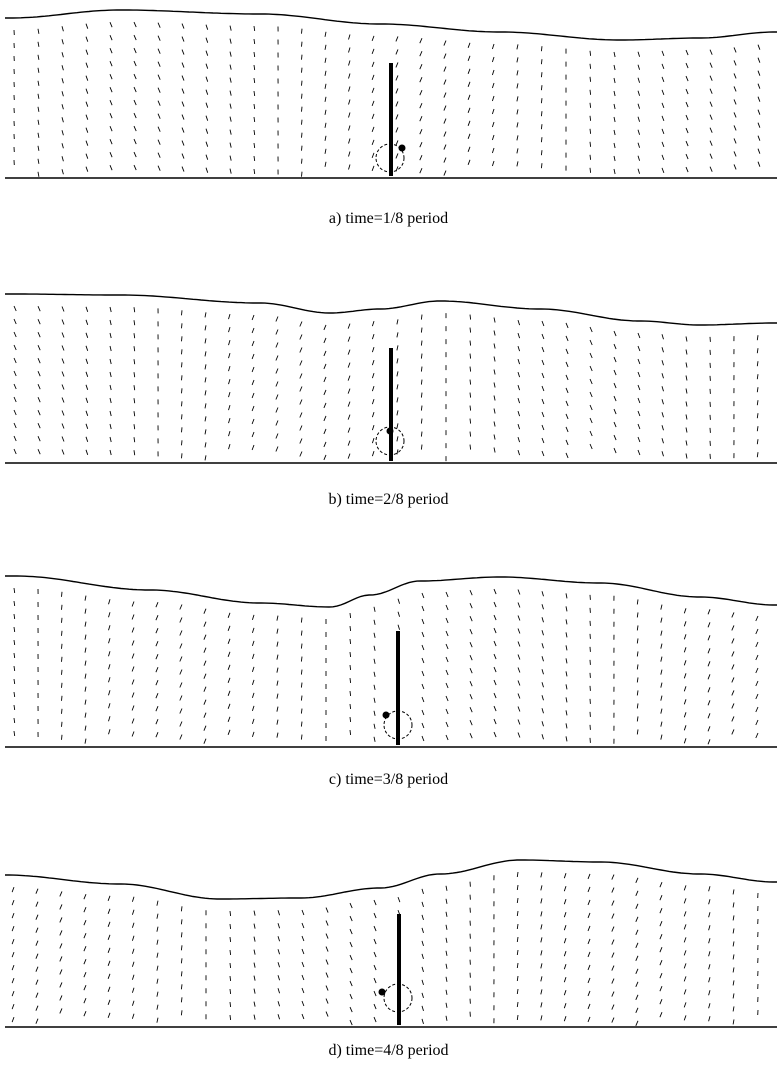 The height and width of the screenshot is (1069, 777). I want to click on vertical-barrier, so click(398, 688).